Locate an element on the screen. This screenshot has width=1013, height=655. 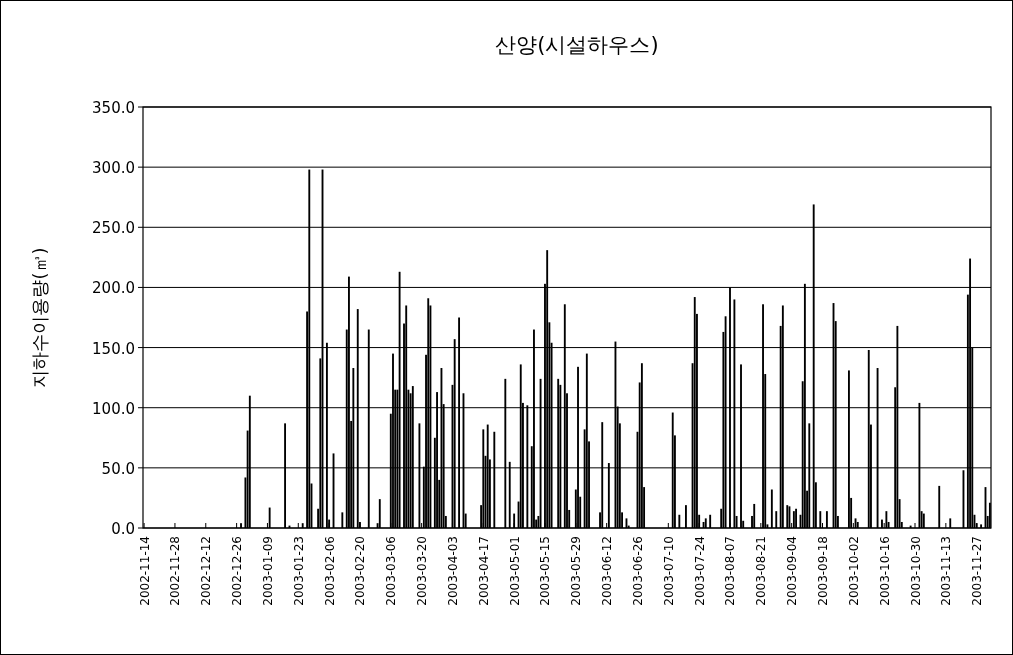
x-tick-label: 2003-06-12 is located at coordinates (607, 571).